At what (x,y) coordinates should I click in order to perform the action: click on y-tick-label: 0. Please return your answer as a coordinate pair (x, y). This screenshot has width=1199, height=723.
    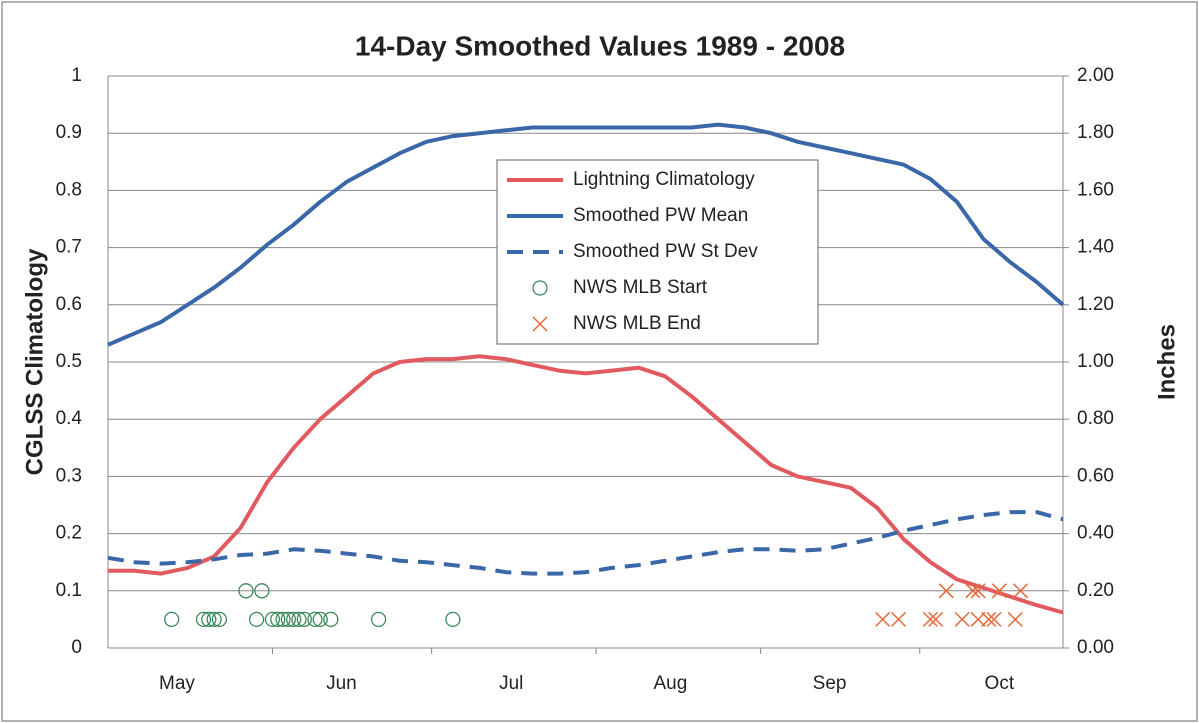
    Looking at the image, I should click on (76, 647).